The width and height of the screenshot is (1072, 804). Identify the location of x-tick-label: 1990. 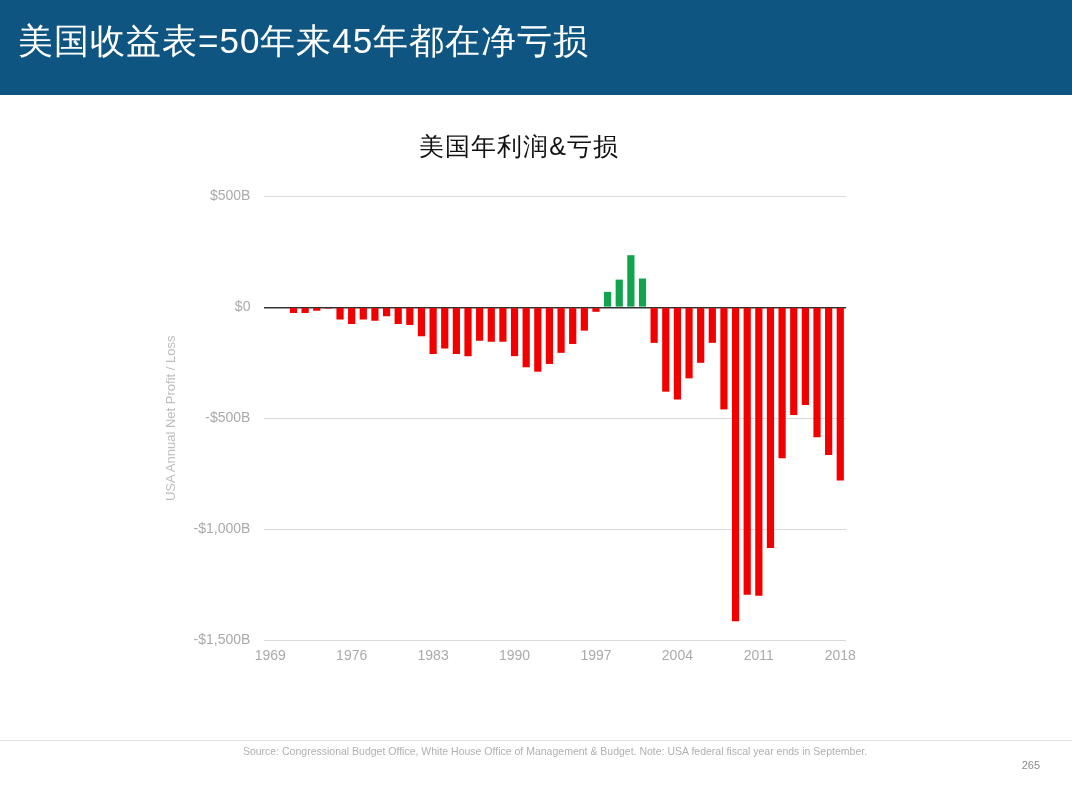
(514, 655).